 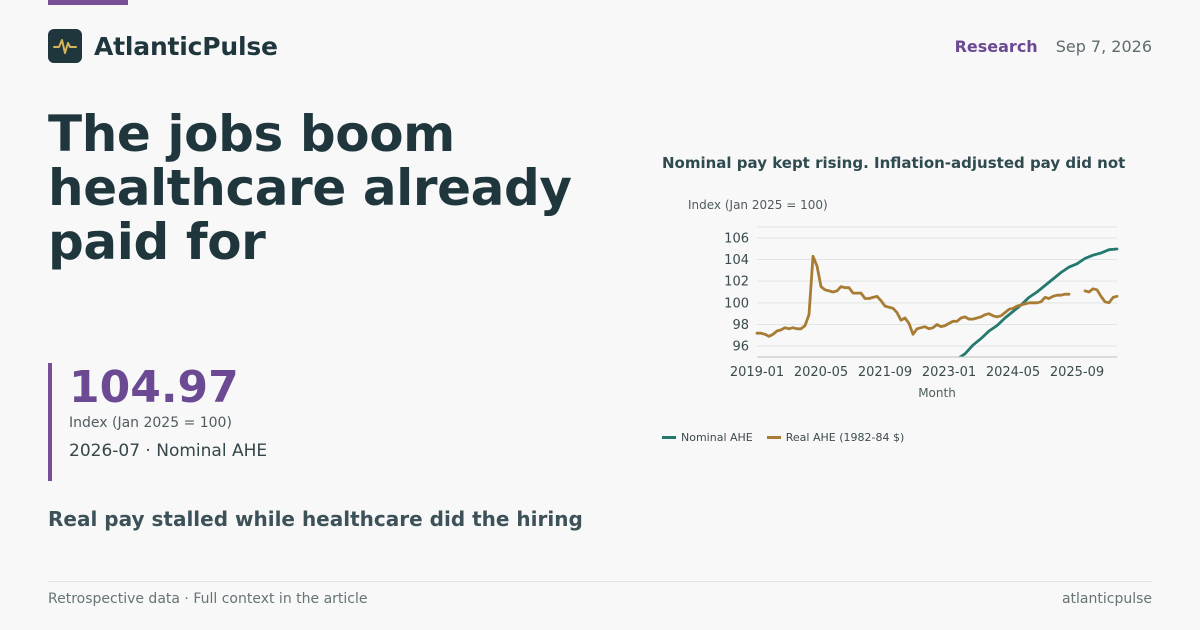 What do you see at coordinates (845, 437) in the screenshot?
I see `legend-label-real: Real AHE (1982-84 $)` at bounding box center [845, 437].